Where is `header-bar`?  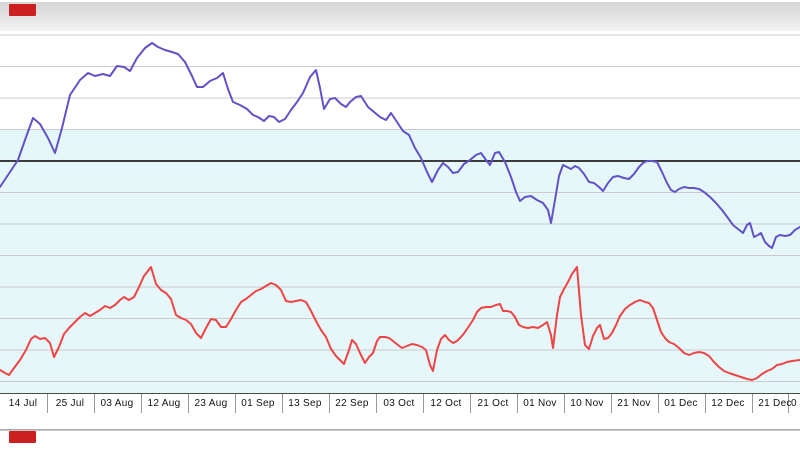 header-bar is located at coordinates (400, 16).